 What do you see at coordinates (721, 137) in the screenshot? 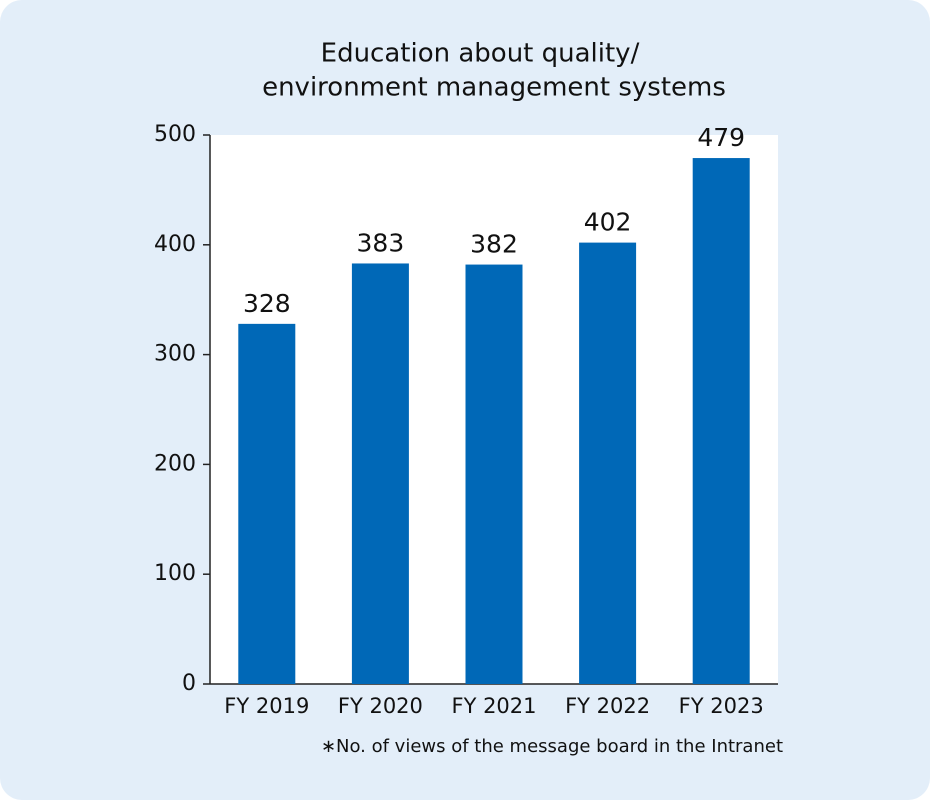
I see `value-label: 479` at bounding box center [721, 137].